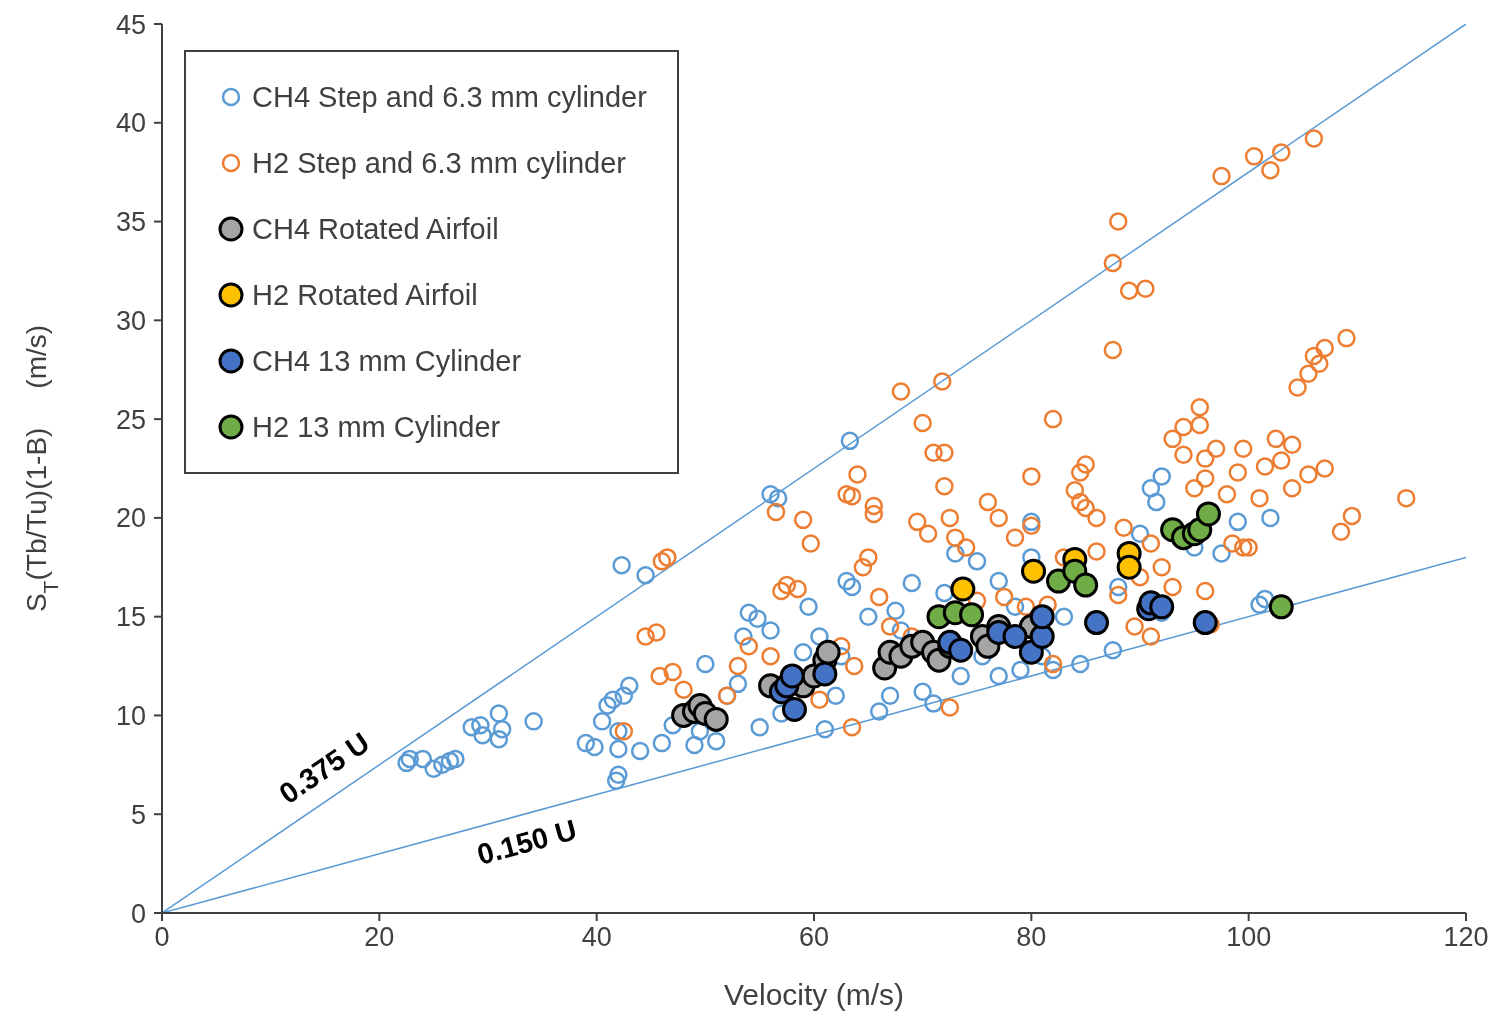 Image resolution: width=1499 pixels, height=1021 pixels. What do you see at coordinates (1466, 937) in the screenshot?
I see `x-tick-label: 120` at bounding box center [1466, 937].